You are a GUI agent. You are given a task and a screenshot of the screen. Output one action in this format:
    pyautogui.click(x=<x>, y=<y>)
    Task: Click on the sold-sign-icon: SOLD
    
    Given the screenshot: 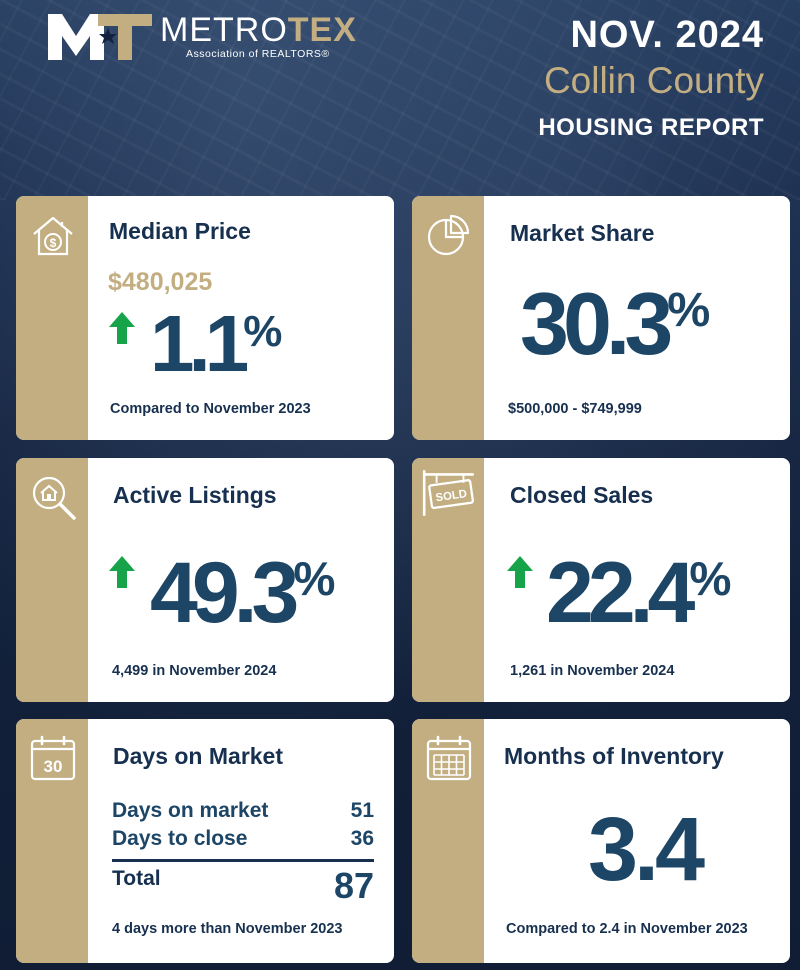 What is the action you would take?
    pyautogui.click(x=448, y=493)
    